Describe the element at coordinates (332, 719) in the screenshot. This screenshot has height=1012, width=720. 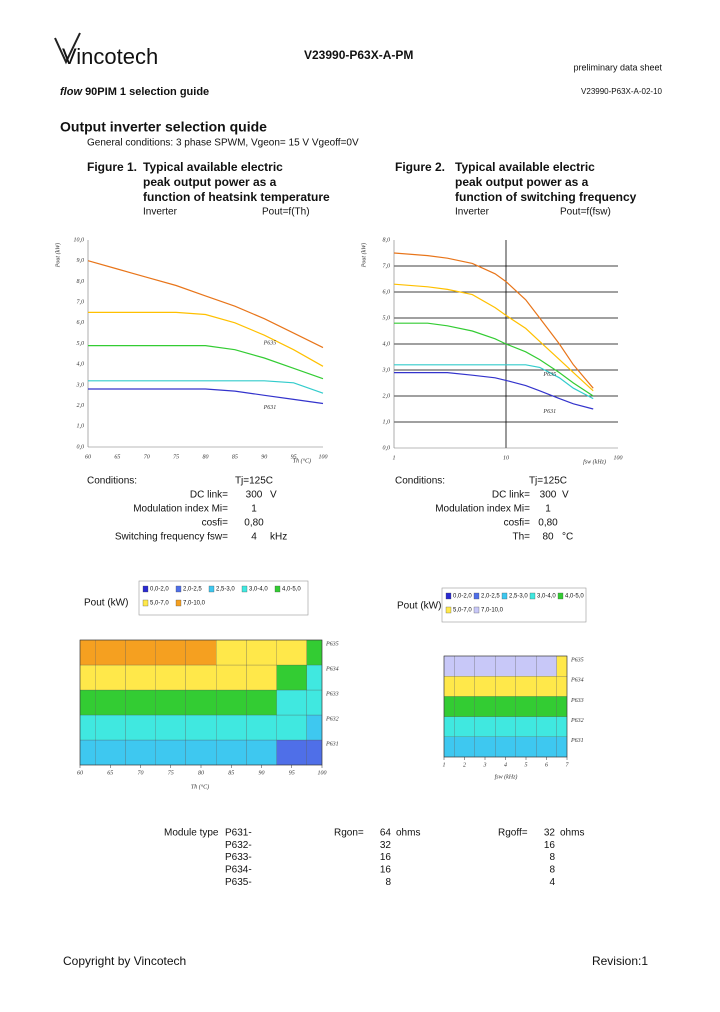
I see `row-label: P632` at that location.